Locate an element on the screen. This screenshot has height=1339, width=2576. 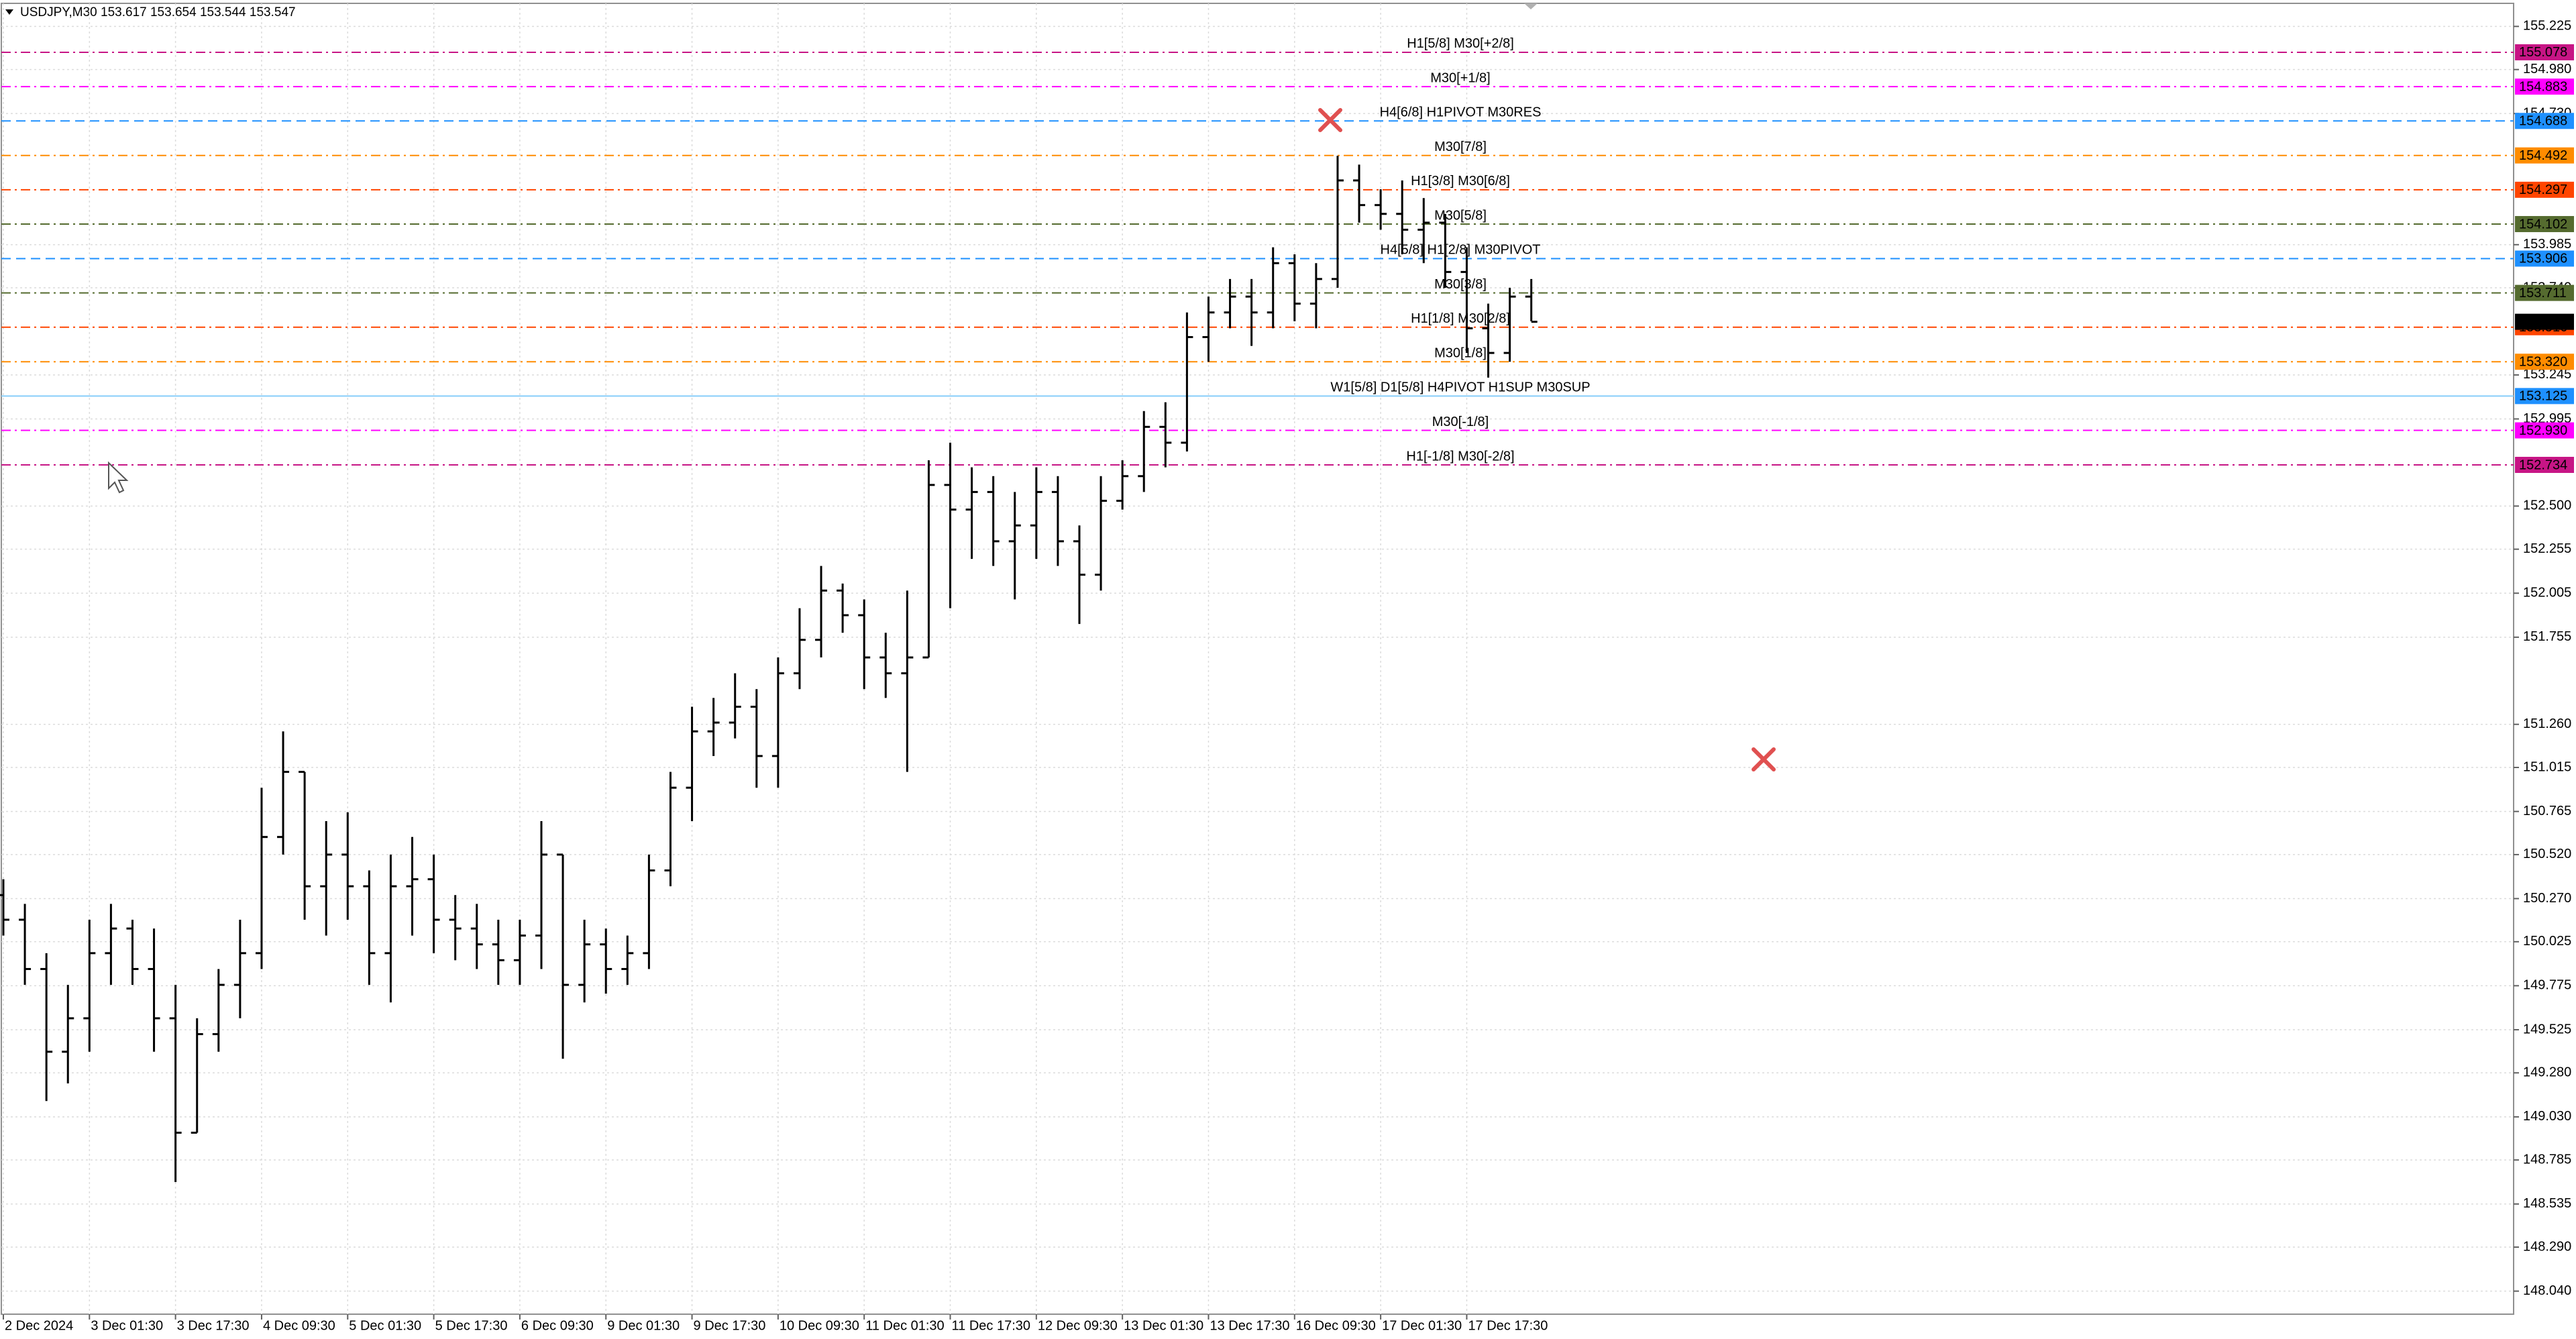
x-tick-label: 16 Dec 09:30 is located at coordinates (1336, 1325).